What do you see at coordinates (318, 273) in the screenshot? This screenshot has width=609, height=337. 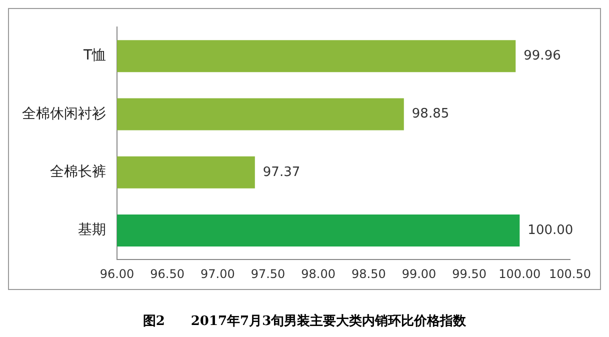 I see `x-tick-label: 98.00` at bounding box center [318, 273].